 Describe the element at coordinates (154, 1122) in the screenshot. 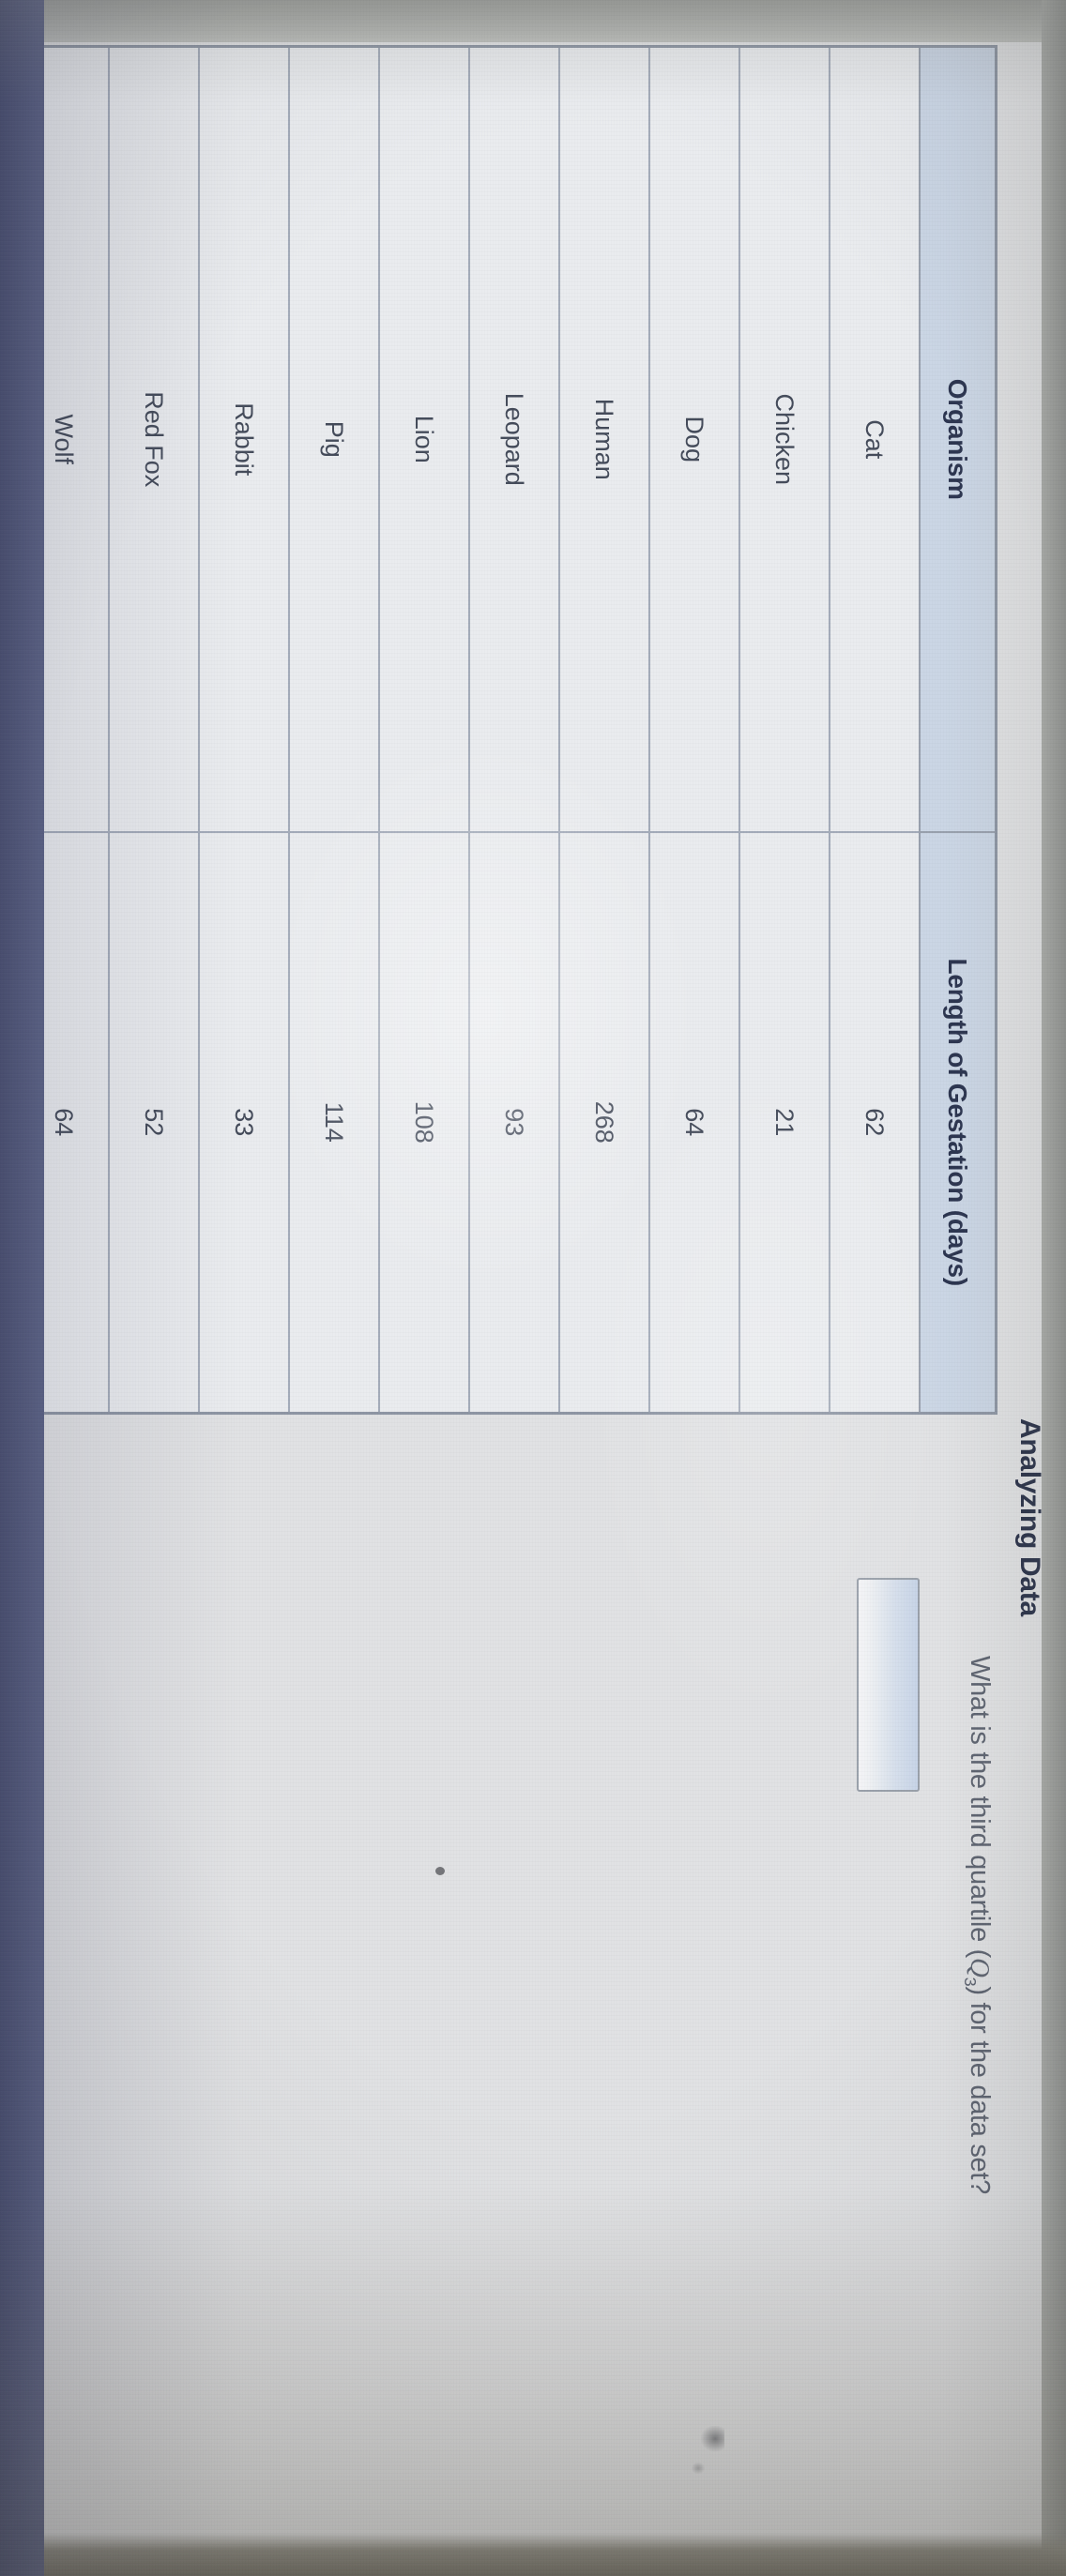

I see `days-cell: 52` at that location.